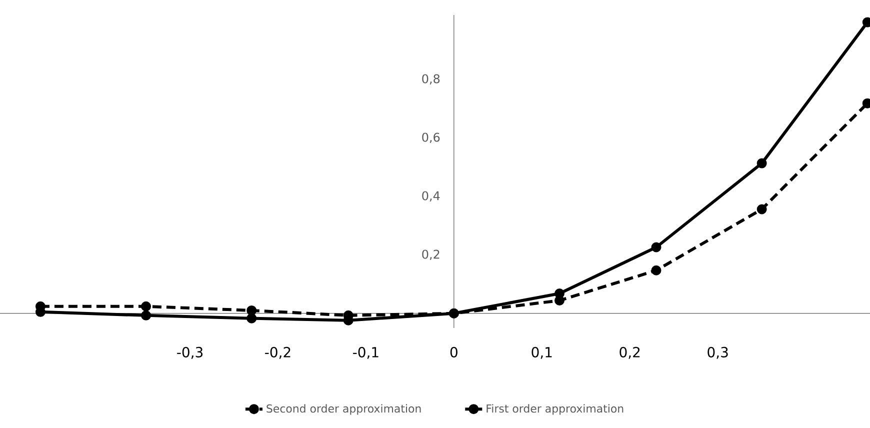 The image size is (870, 428). Describe the element at coordinates (431, 79) in the screenshot. I see `y-tick-label: 0,8` at that location.